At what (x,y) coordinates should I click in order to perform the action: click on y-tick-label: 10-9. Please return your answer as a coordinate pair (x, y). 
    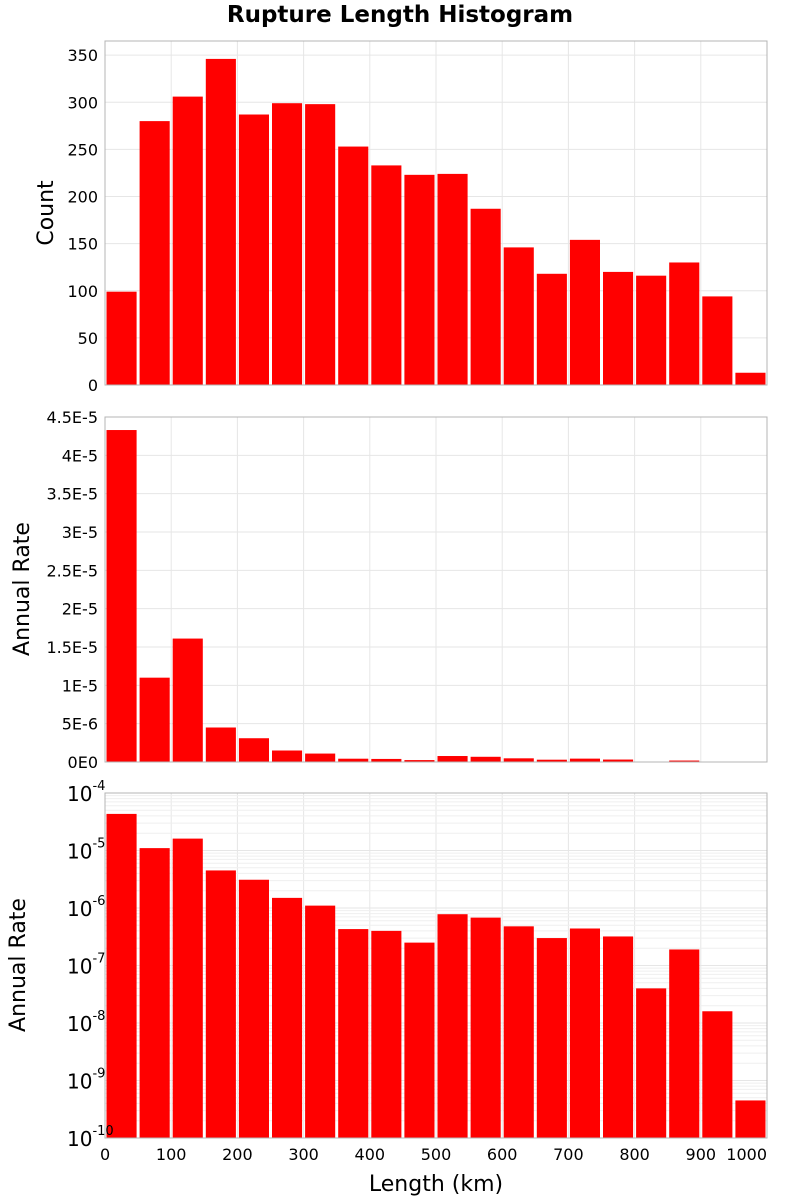
    Looking at the image, I should click on (86, 1080).